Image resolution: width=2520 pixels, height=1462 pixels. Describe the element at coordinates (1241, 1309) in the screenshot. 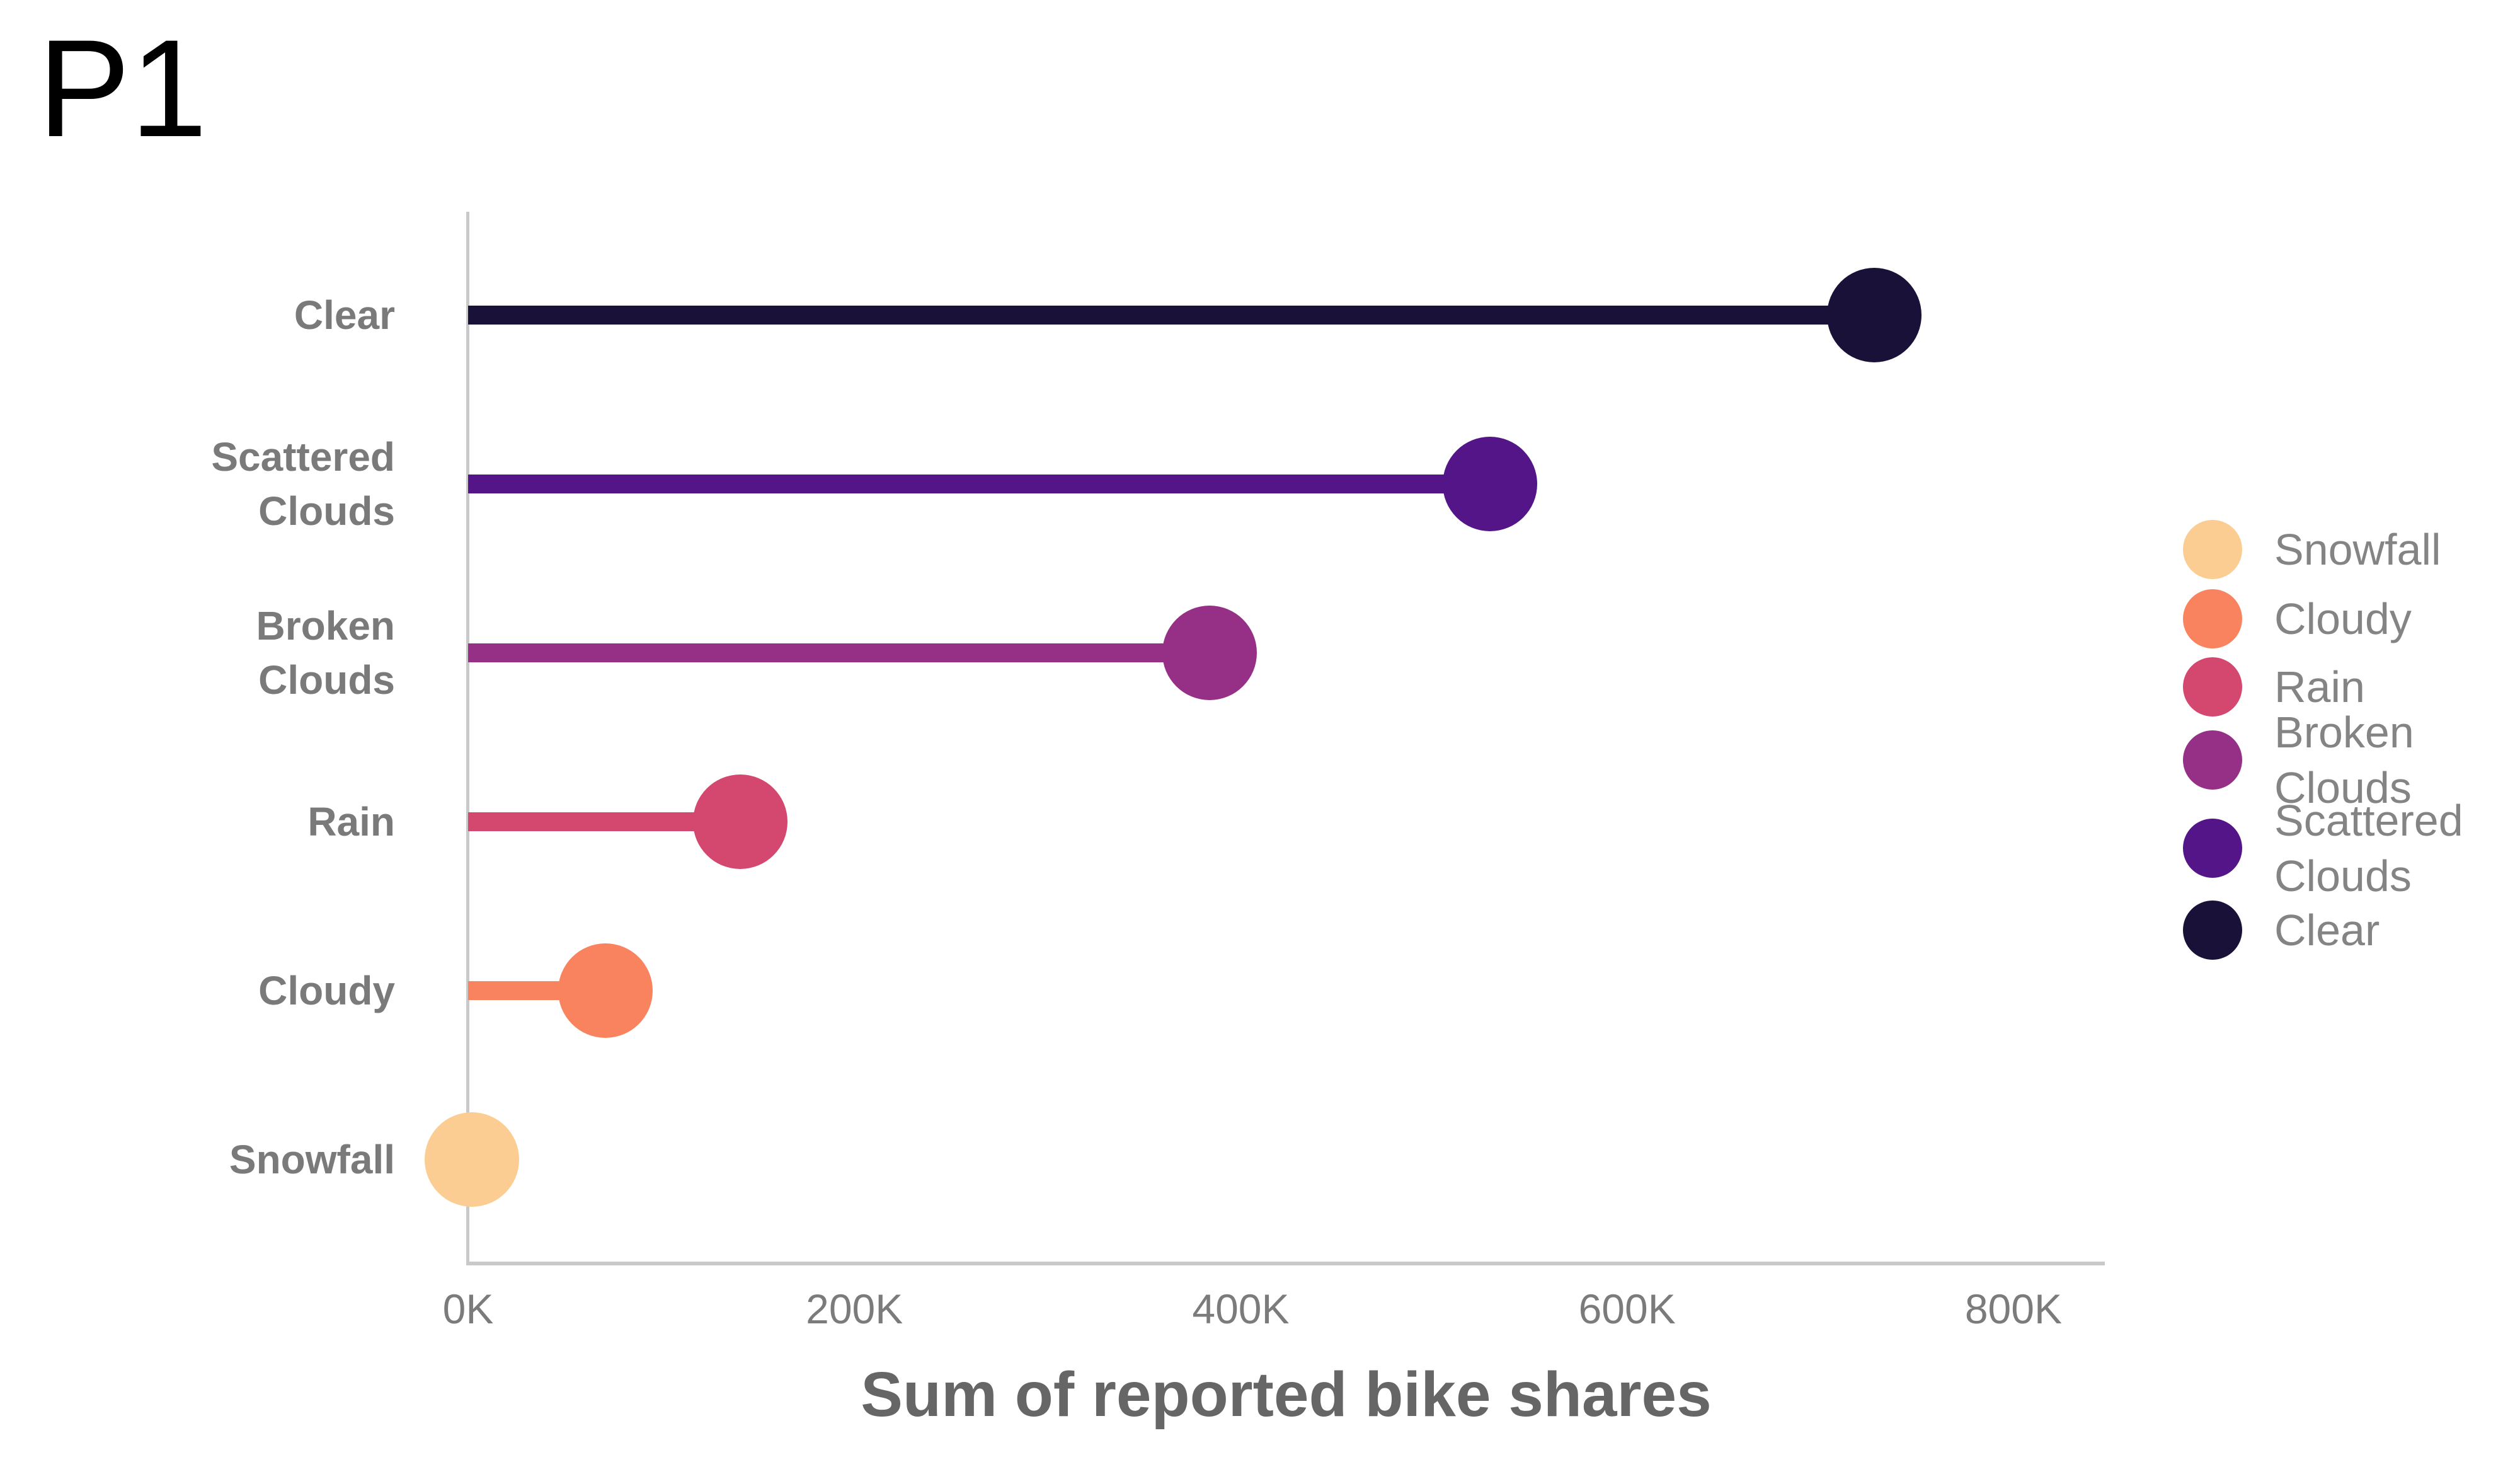

I see `x-tick-label-400k: 400K` at that location.